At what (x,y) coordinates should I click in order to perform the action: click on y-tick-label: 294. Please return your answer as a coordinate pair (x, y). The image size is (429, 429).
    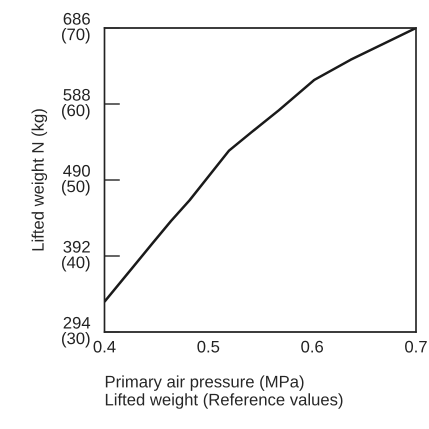
    Looking at the image, I should click on (77, 322).